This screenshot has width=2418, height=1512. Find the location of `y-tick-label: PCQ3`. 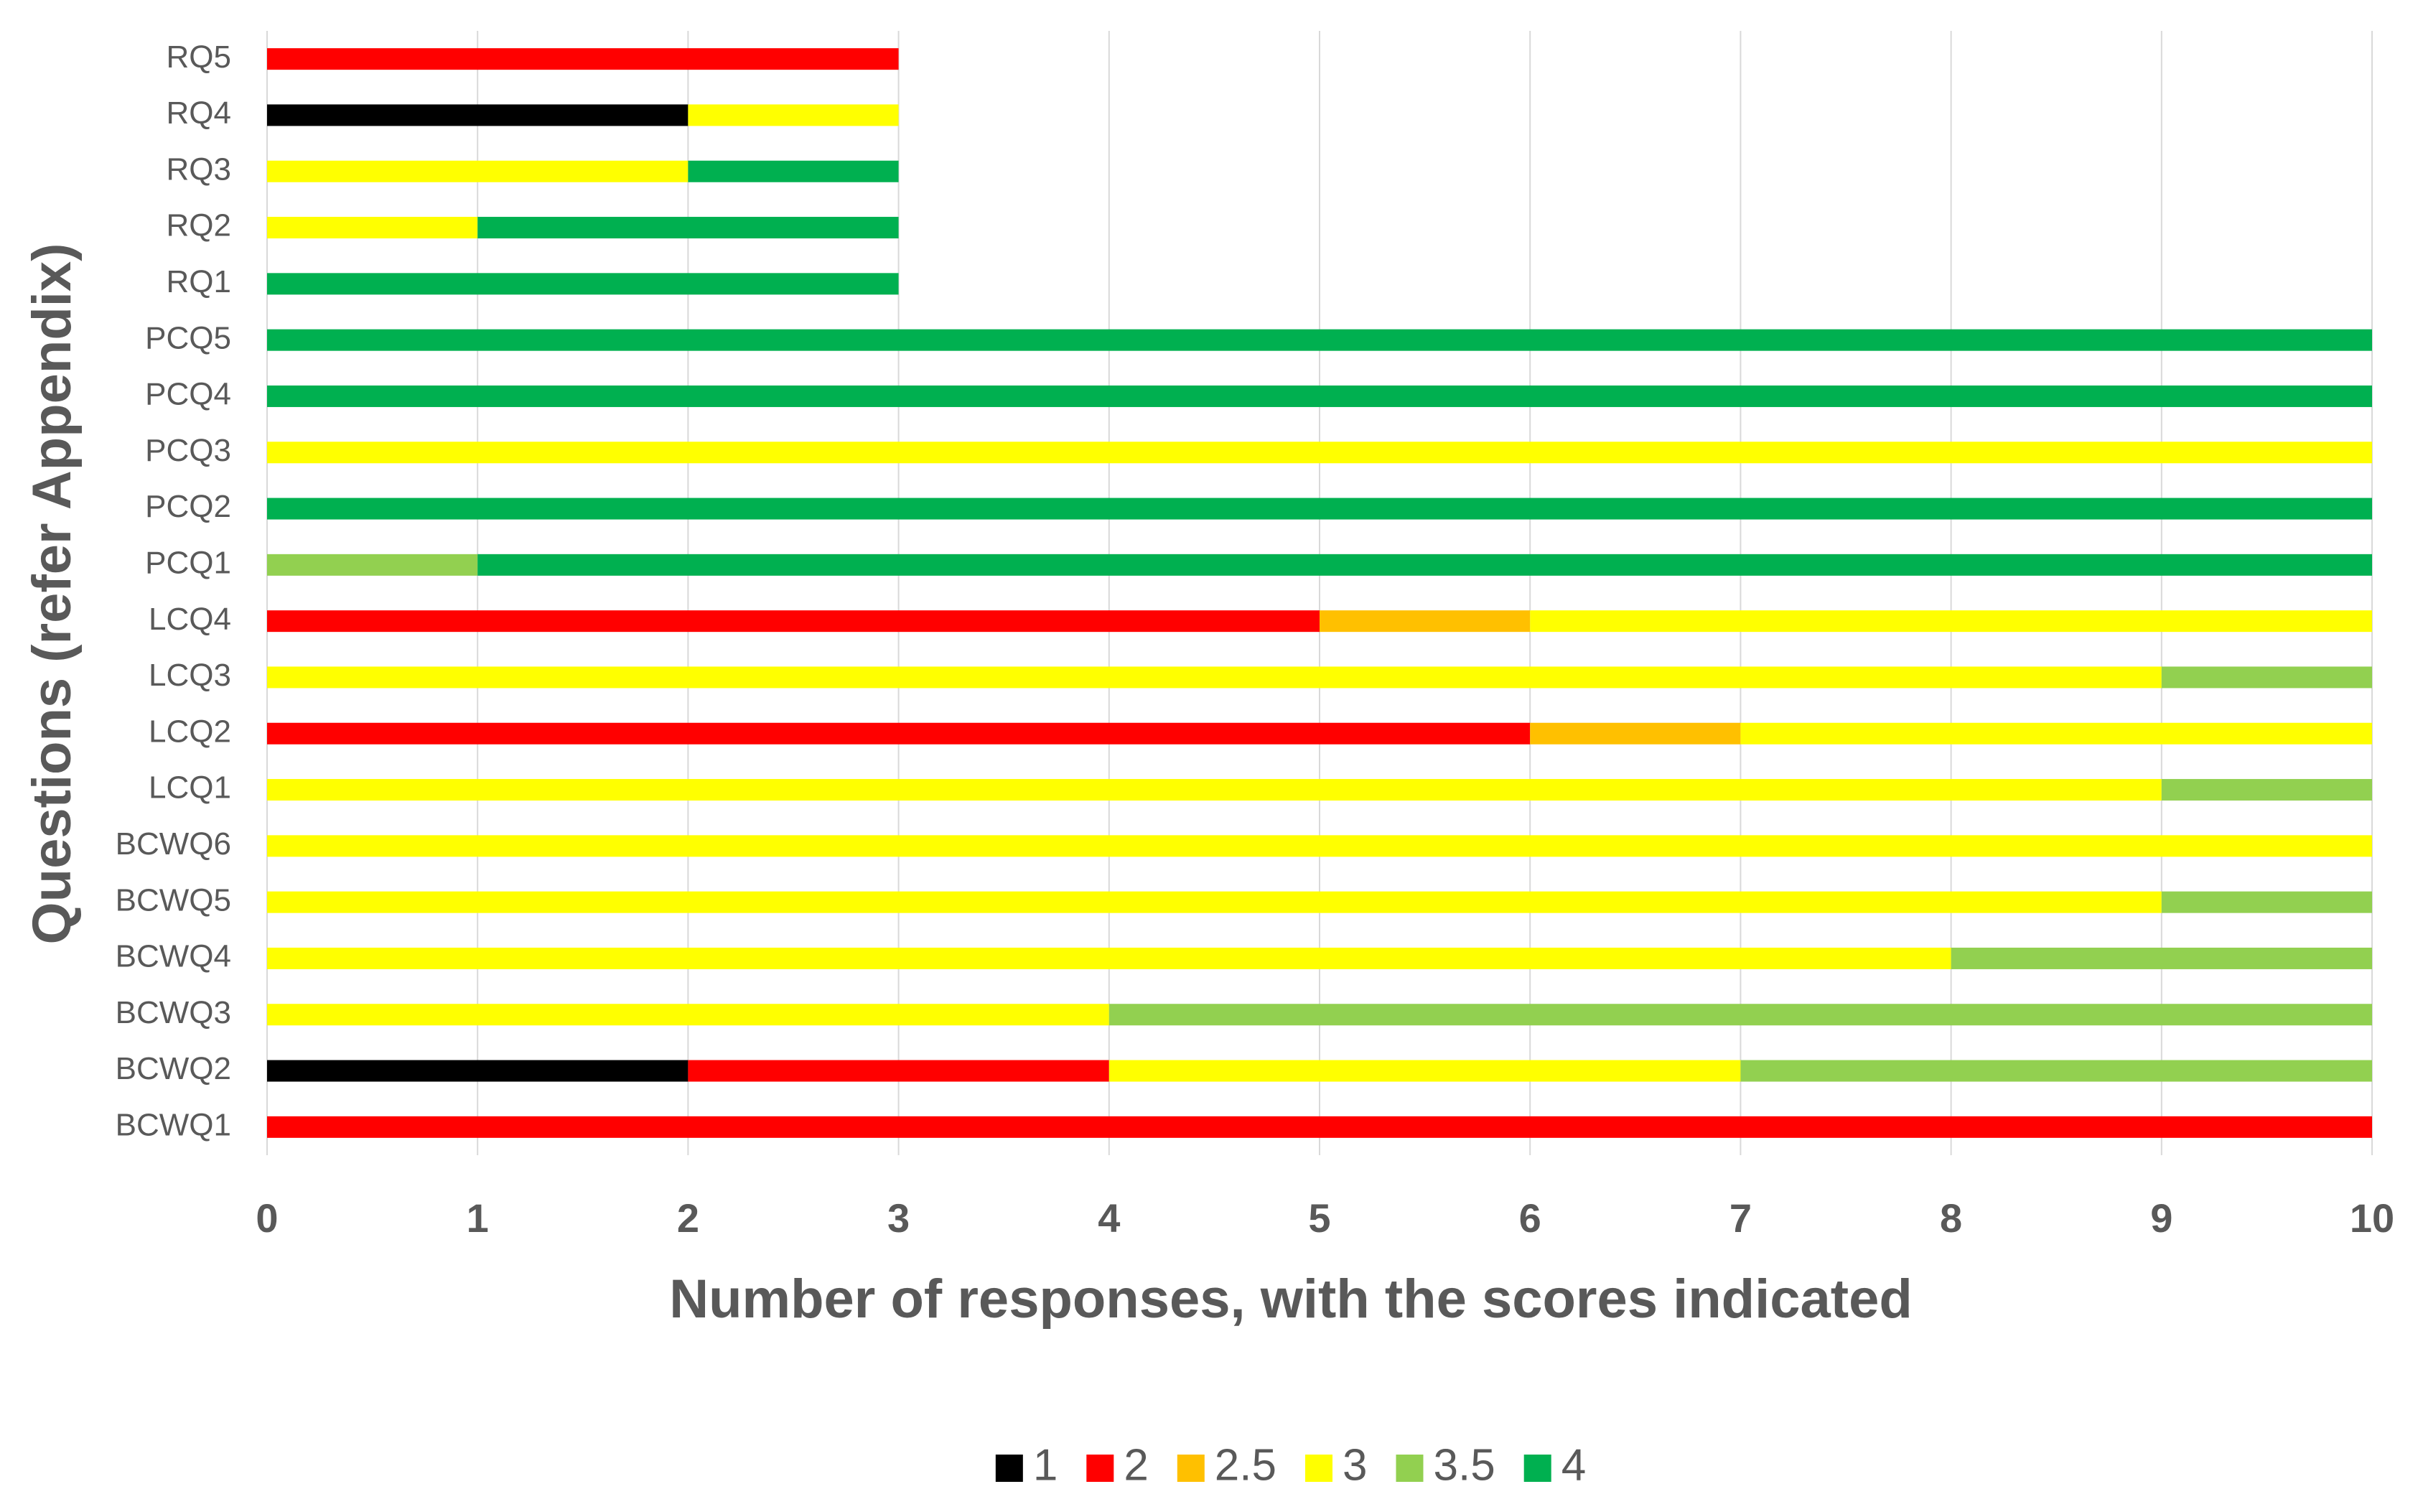

y-tick-label: PCQ3 is located at coordinates (188, 450).